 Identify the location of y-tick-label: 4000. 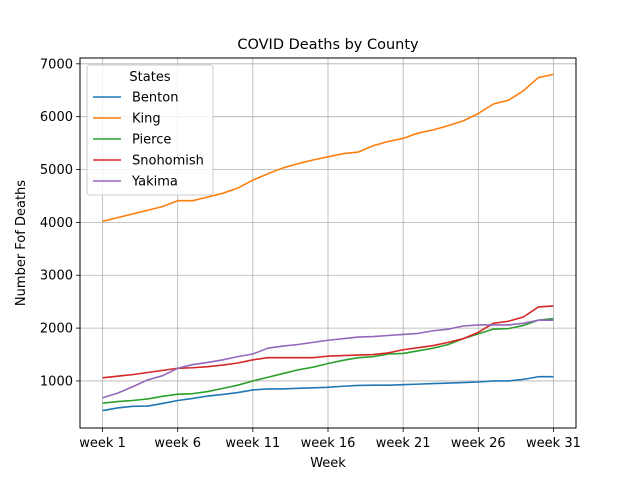
(56, 223).